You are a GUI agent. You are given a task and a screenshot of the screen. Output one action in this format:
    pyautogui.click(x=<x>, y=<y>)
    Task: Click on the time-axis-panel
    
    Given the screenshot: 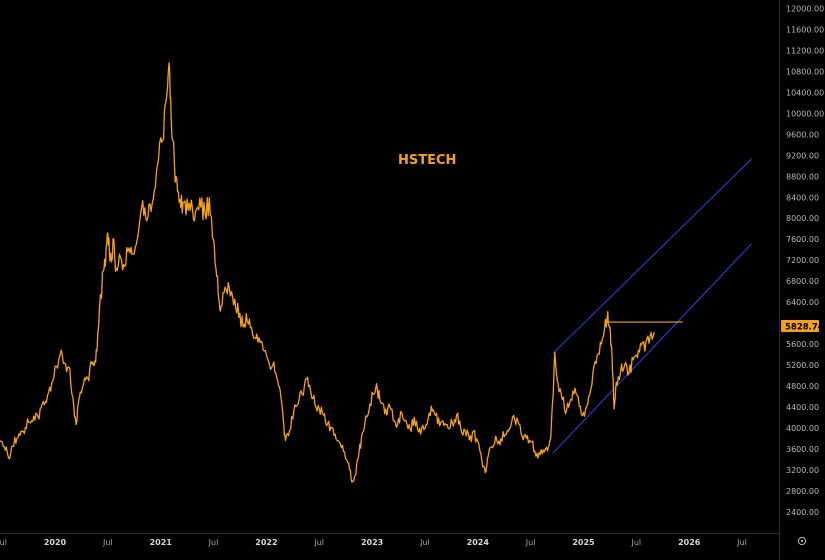 What is the action you would take?
    pyautogui.click(x=389, y=546)
    